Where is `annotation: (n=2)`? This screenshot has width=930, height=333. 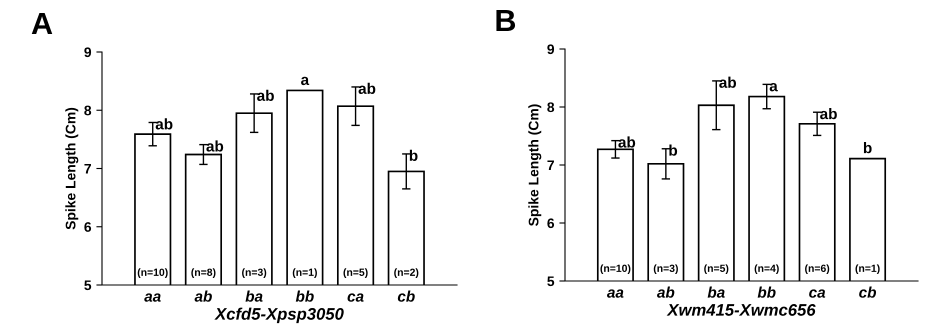 annotation: (n=2) is located at coordinates (406, 273).